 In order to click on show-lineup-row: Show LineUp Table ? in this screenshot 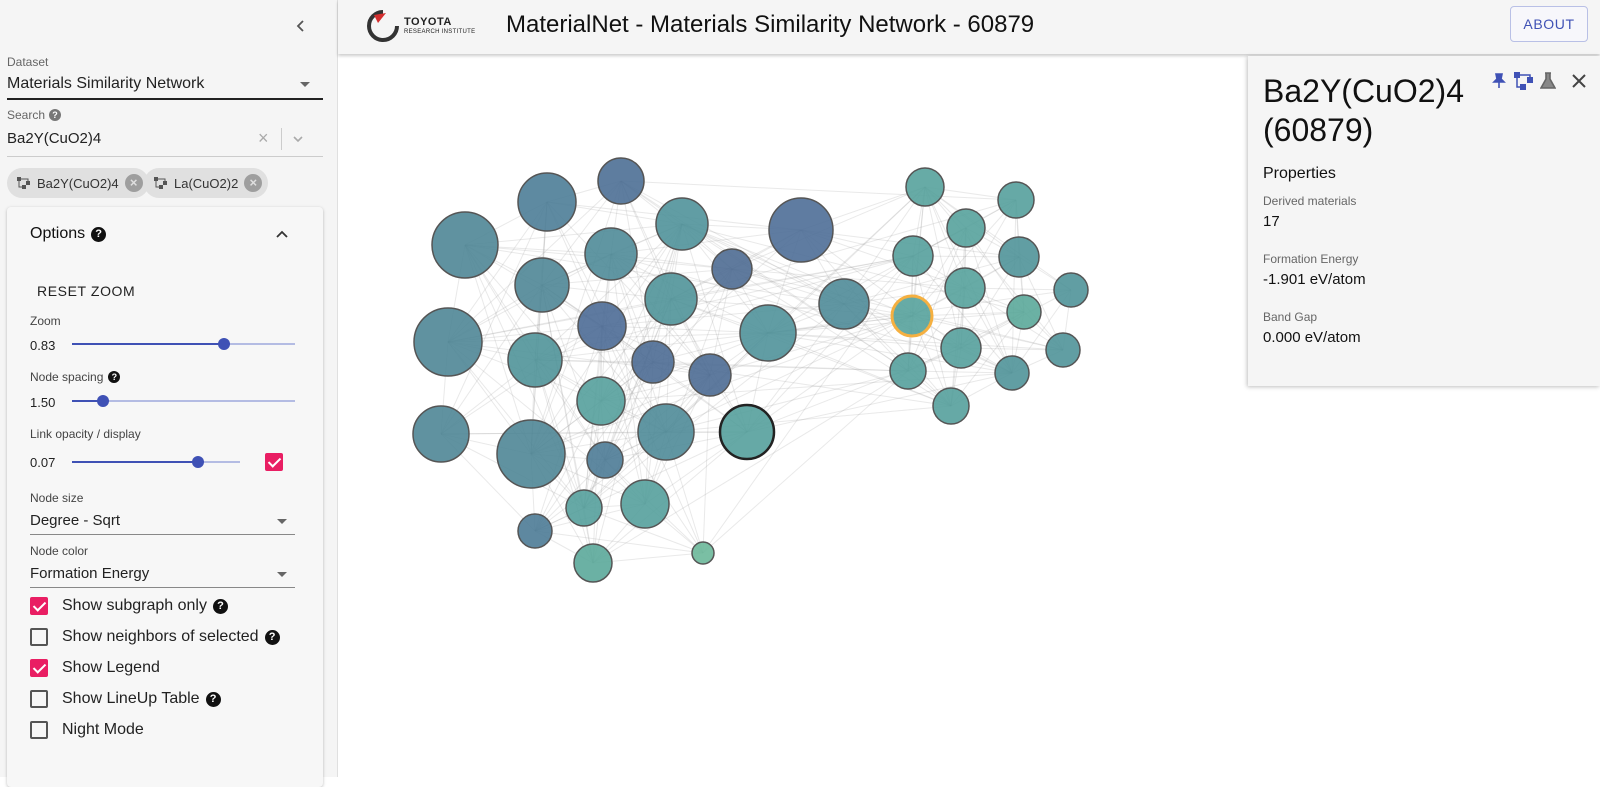, I will do `click(125, 699)`.